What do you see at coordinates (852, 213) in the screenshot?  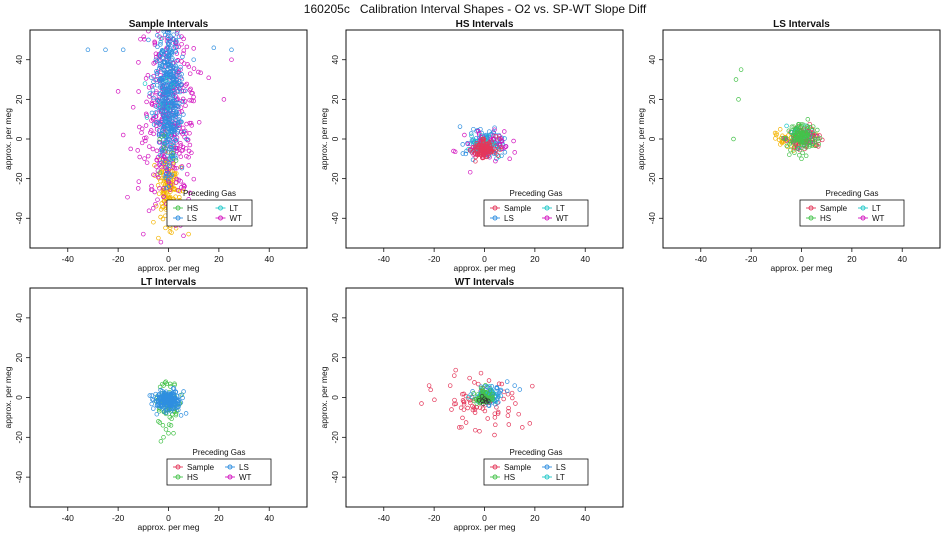 I see `legend-box` at bounding box center [852, 213].